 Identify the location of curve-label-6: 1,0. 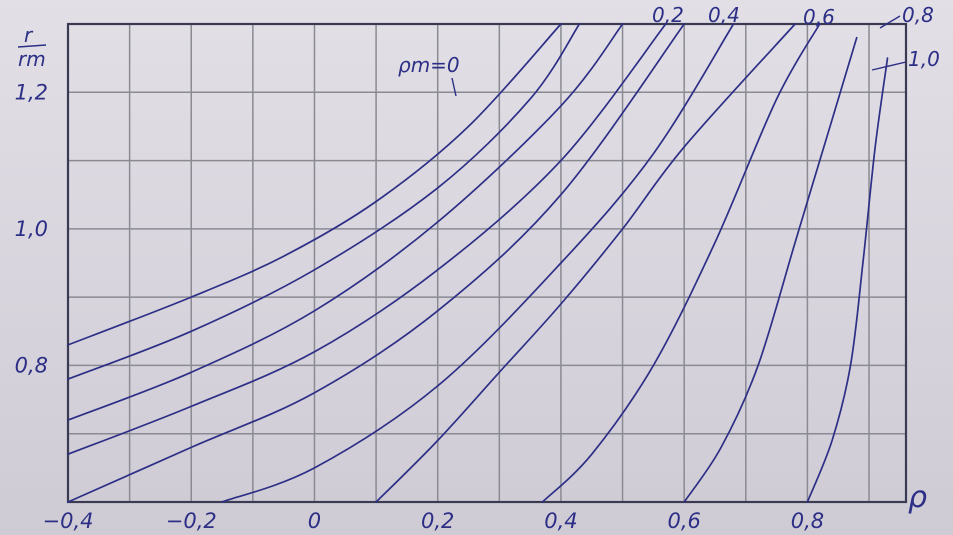
(924, 59).